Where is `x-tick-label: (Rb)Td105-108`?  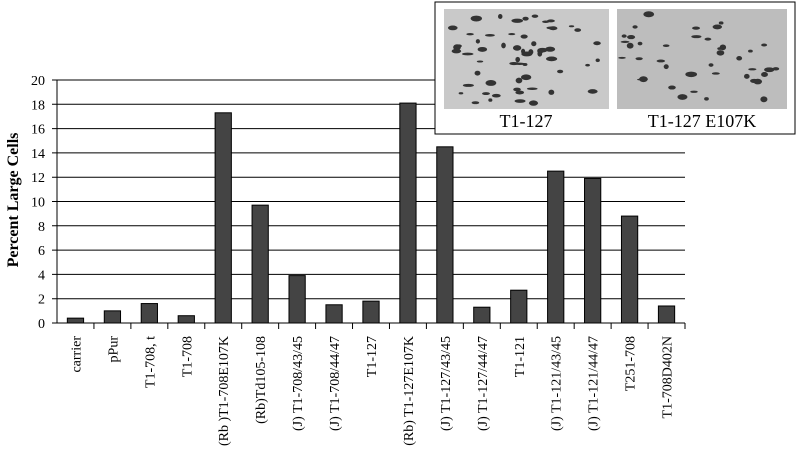 x-tick-label: (Rb)Td105-108 is located at coordinates (261, 380).